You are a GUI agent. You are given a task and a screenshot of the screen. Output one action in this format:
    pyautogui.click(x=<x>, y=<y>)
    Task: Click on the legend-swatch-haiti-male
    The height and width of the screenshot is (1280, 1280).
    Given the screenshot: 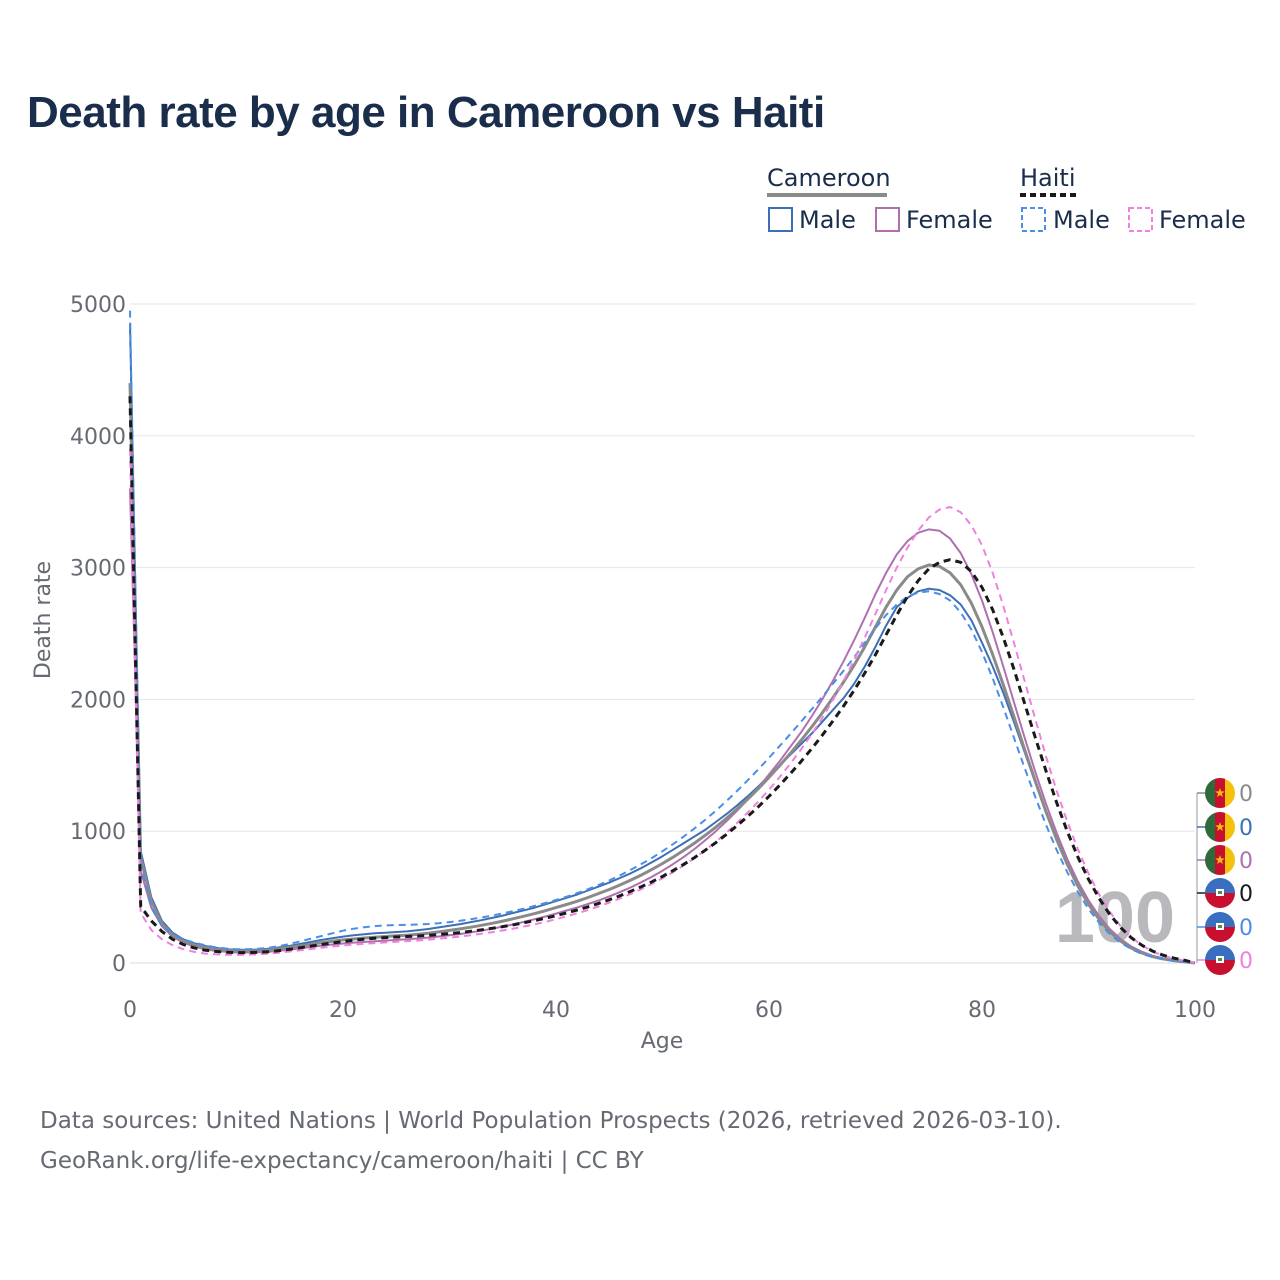 What is the action you would take?
    pyautogui.click(x=1033, y=219)
    